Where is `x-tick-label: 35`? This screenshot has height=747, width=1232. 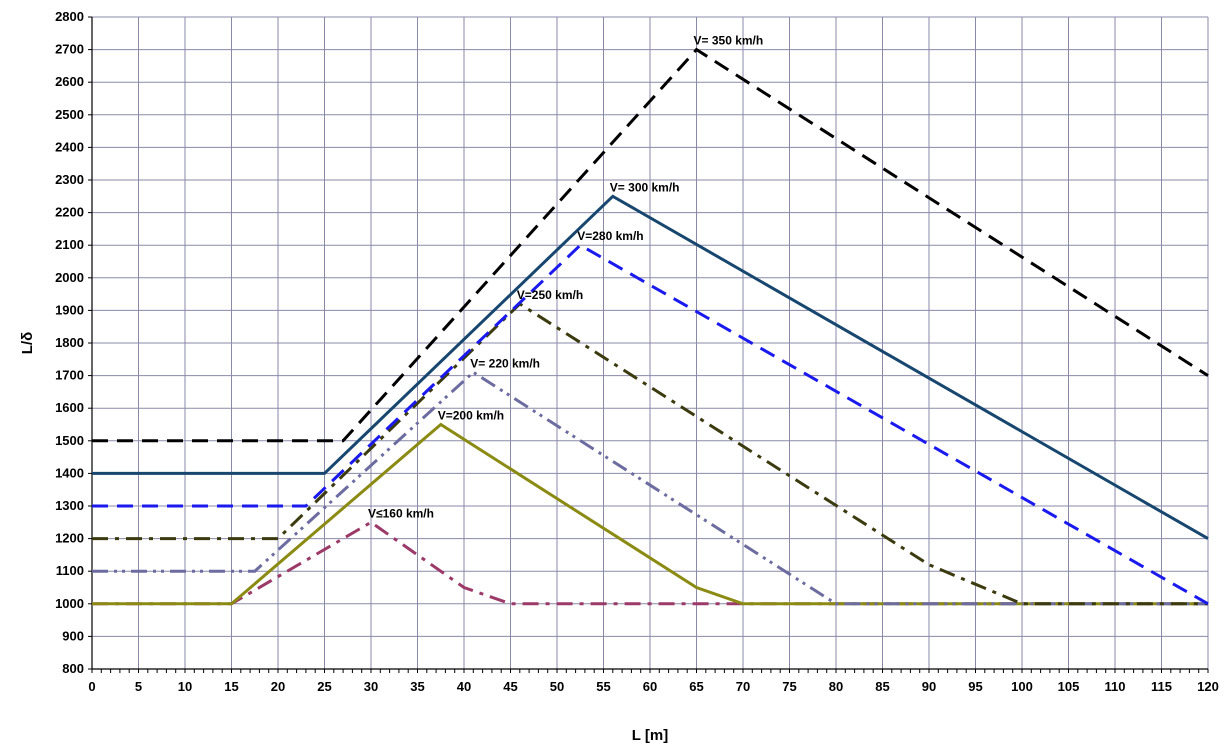 x-tick-label: 35 is located at coordinates (417, 686).